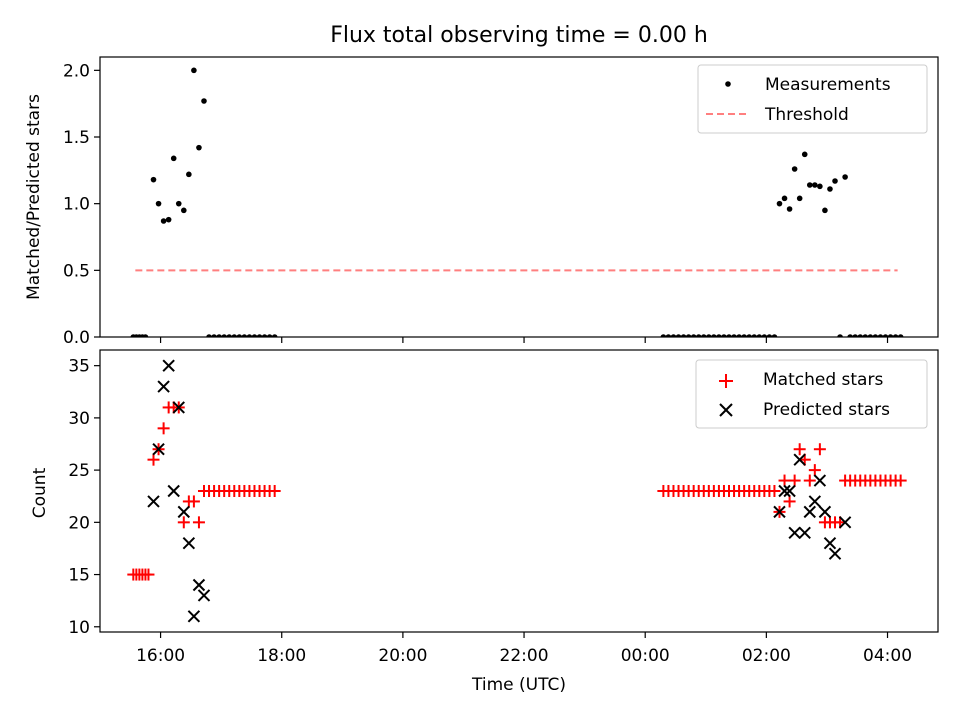 This screenshot has width=960, height=720. I want to click on y-tick-label: 20, so click(79, 523).